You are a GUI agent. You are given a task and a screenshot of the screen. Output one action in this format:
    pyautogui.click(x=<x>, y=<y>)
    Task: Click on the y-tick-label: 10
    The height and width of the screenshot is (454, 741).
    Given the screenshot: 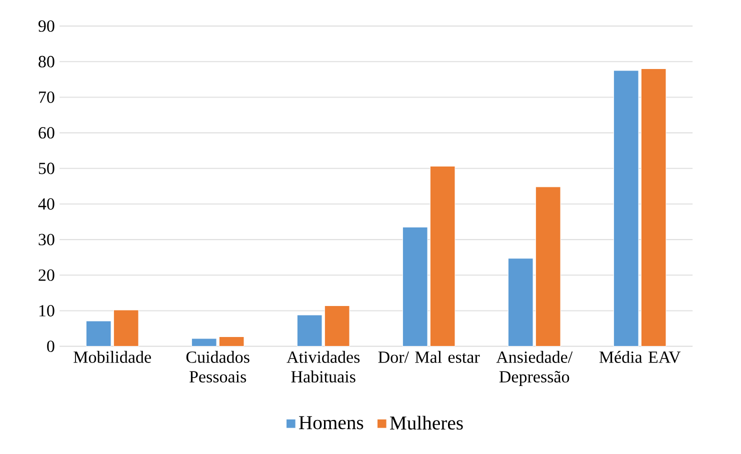 What is the action you would take?
    pyautogui.click(x=46, y=310)
    